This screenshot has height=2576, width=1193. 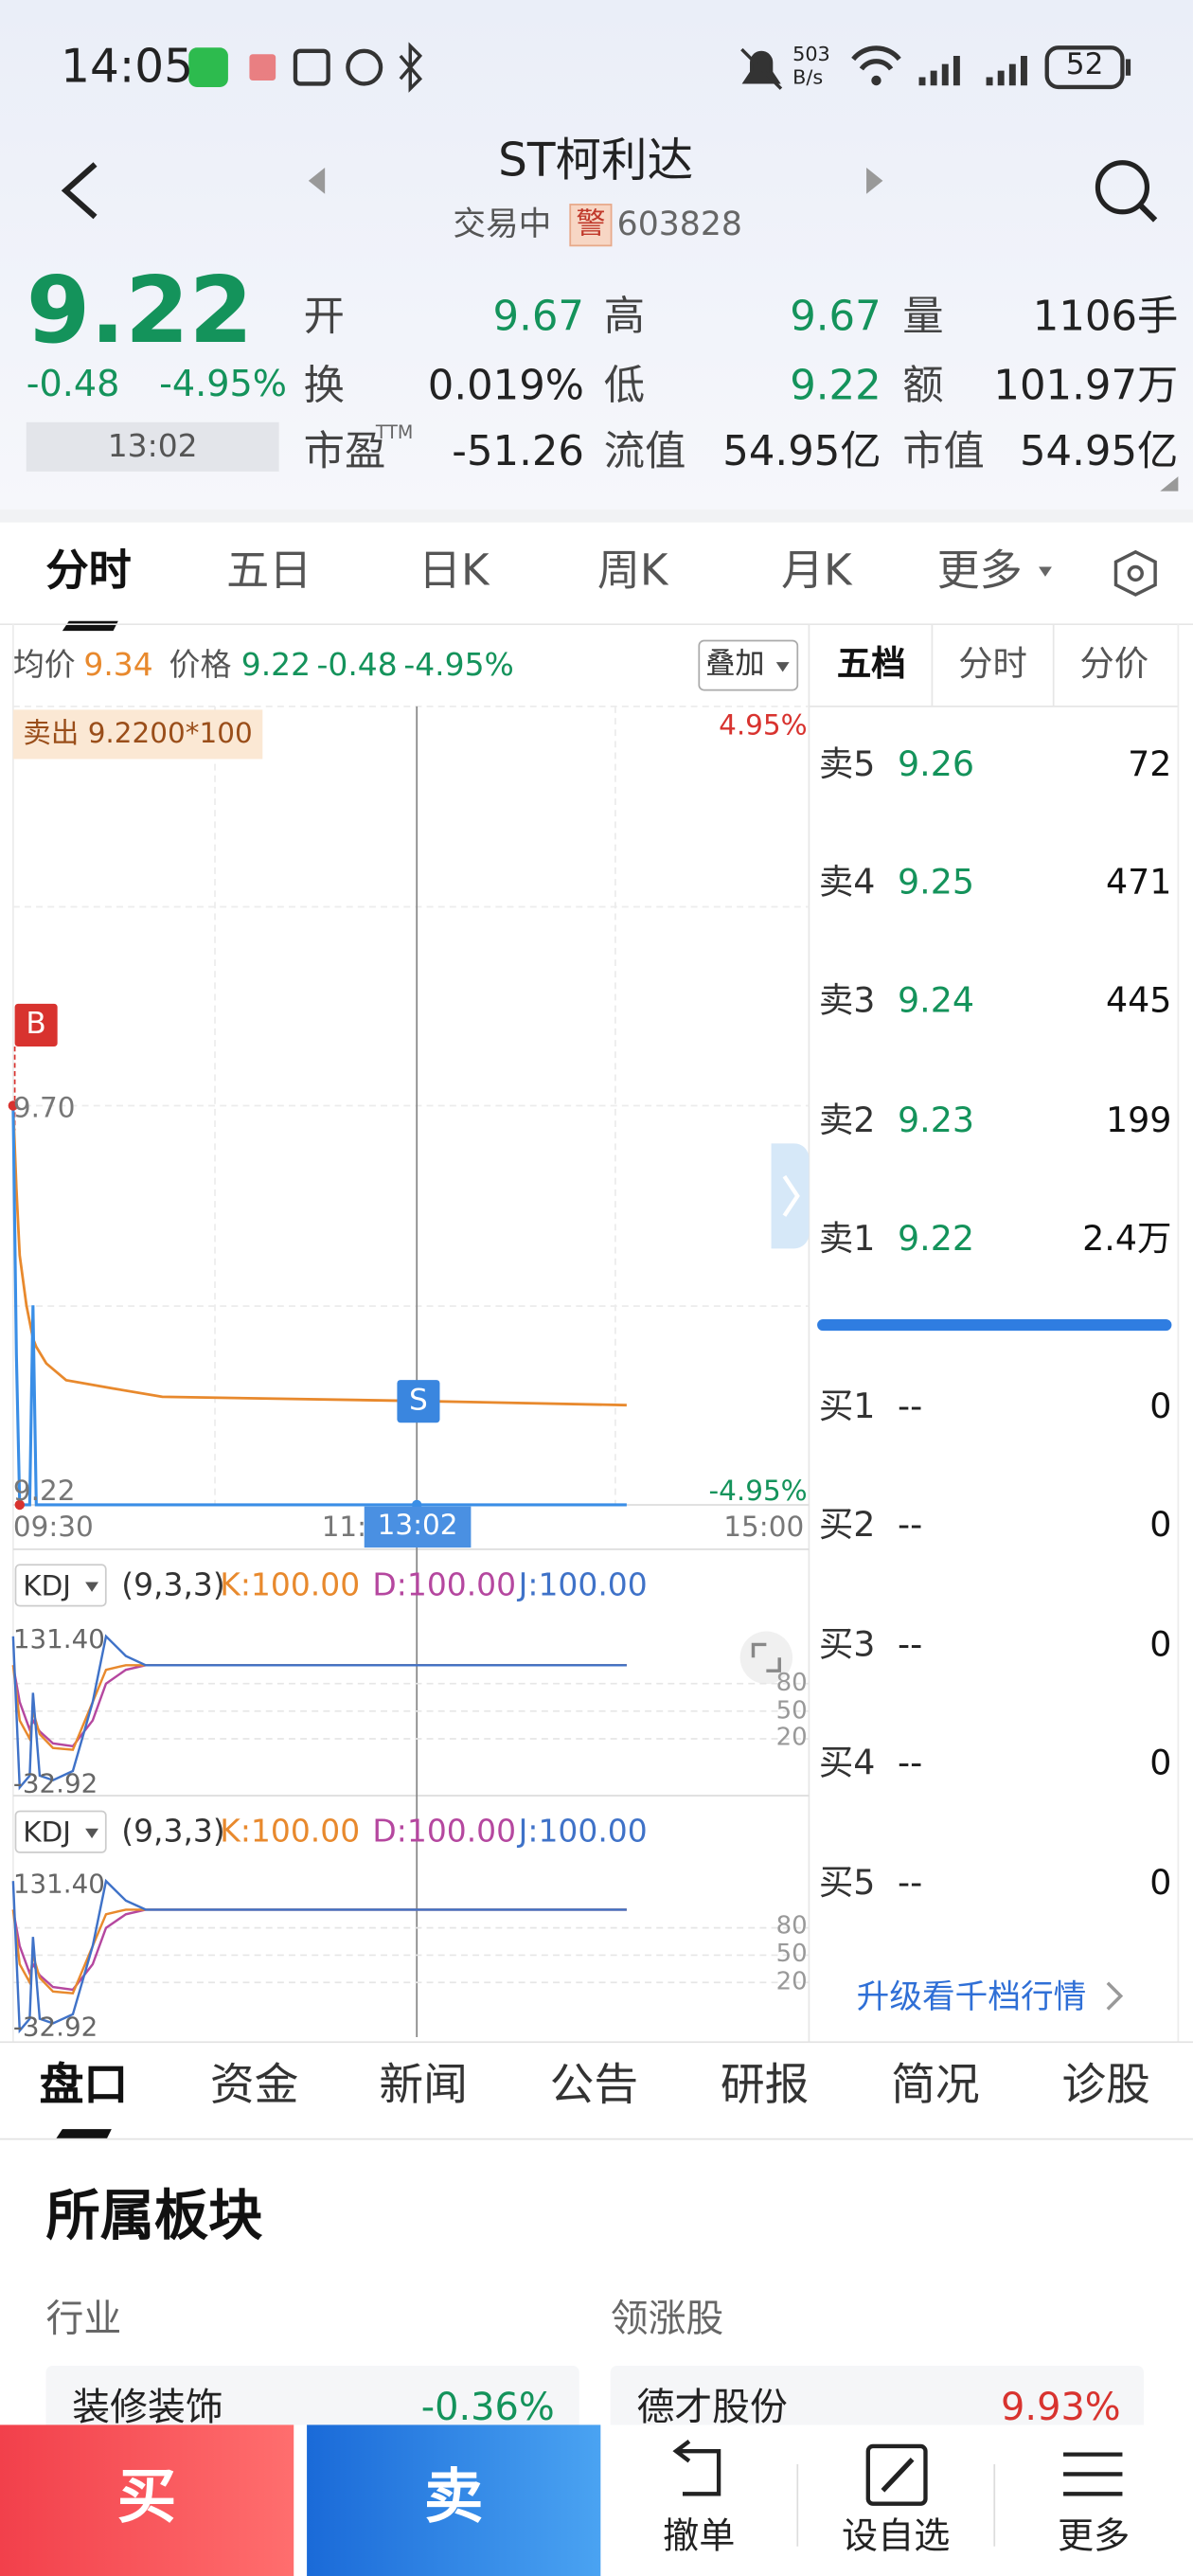 What do you see at coordinates (712, 2408) in the screenshot?
I see `leader-name: 德才股份` at bounding box center [712, 2408].